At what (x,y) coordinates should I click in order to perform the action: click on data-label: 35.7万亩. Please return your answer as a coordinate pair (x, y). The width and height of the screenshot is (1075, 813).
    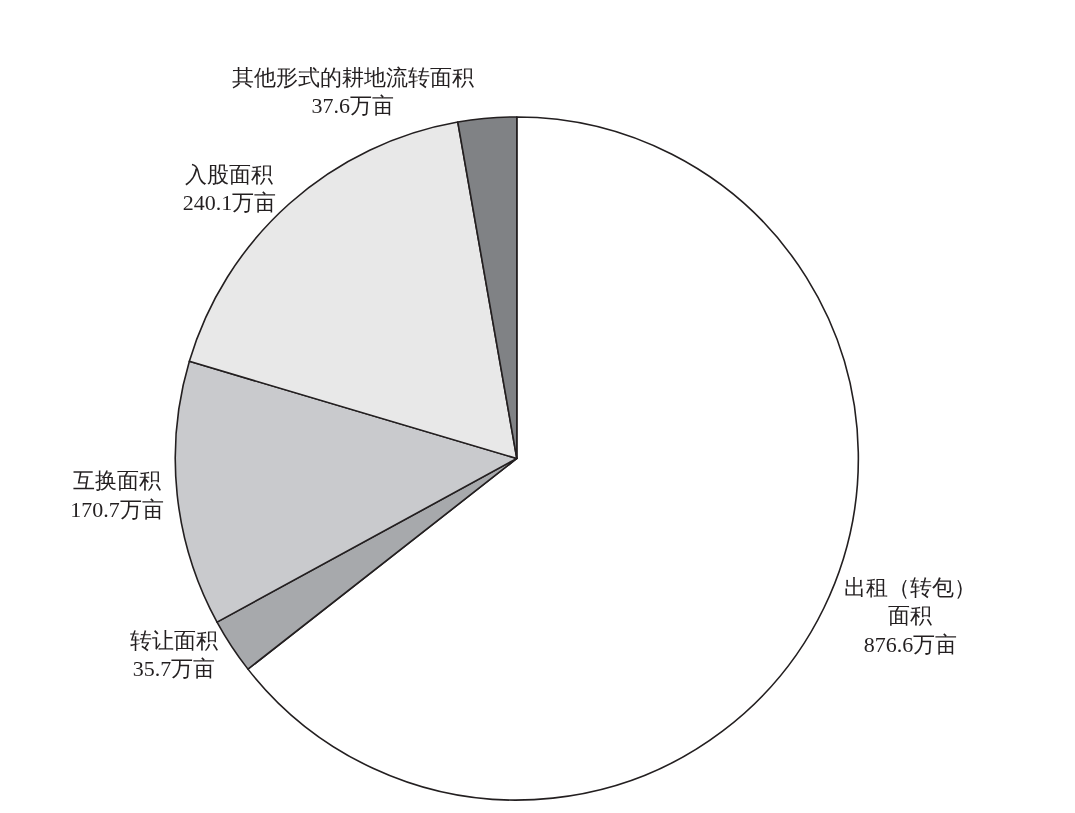
    Looking at the image, I should click on (174, 669).